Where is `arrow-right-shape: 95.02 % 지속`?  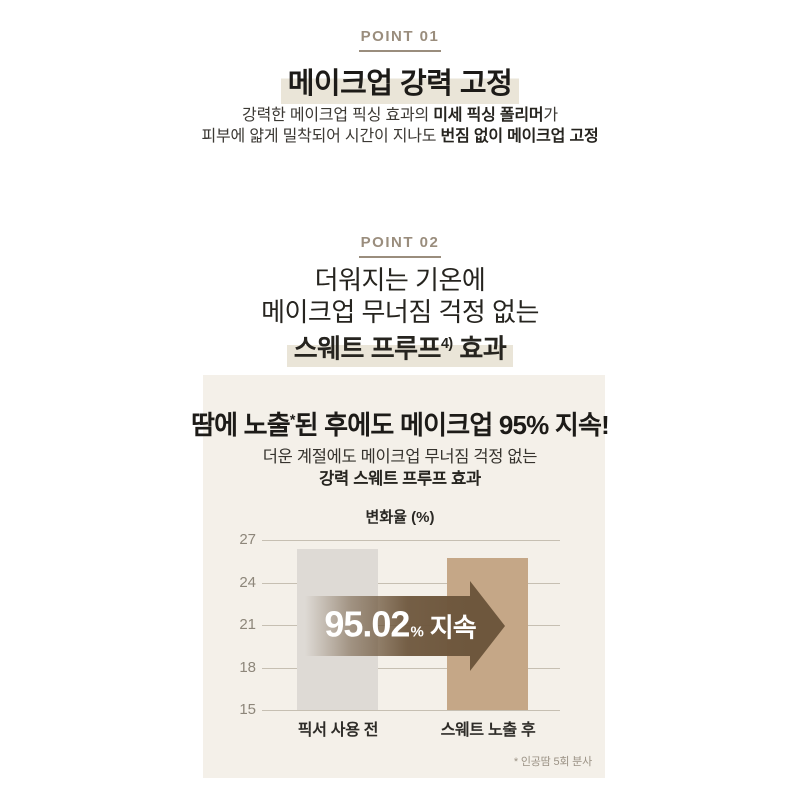
arrow-right-shape: 95.02 % 지속 is located at coordinates (405, 626).